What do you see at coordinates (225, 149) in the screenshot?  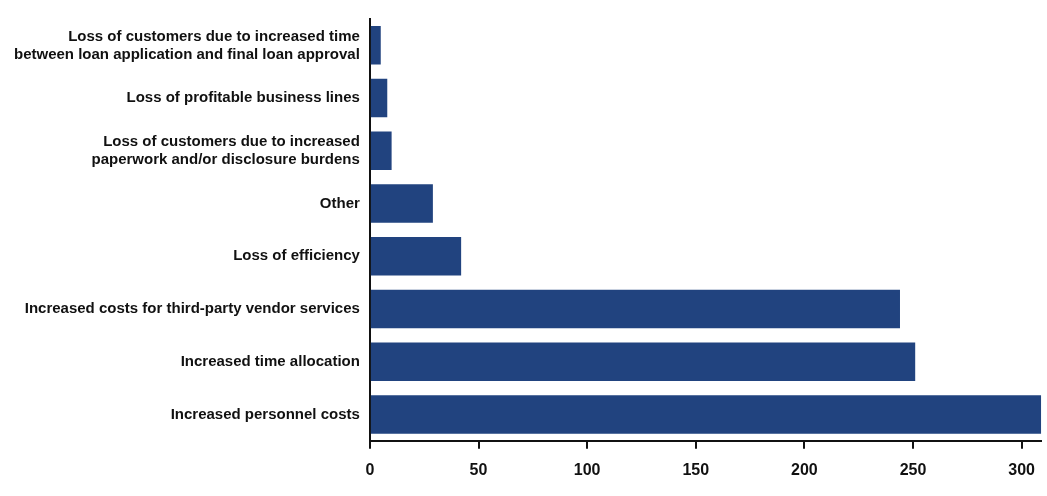 I see `y-tick-label: Loss of customers due to increased paperwork and/or disclosure burdens` at bounding box center [225, 149].